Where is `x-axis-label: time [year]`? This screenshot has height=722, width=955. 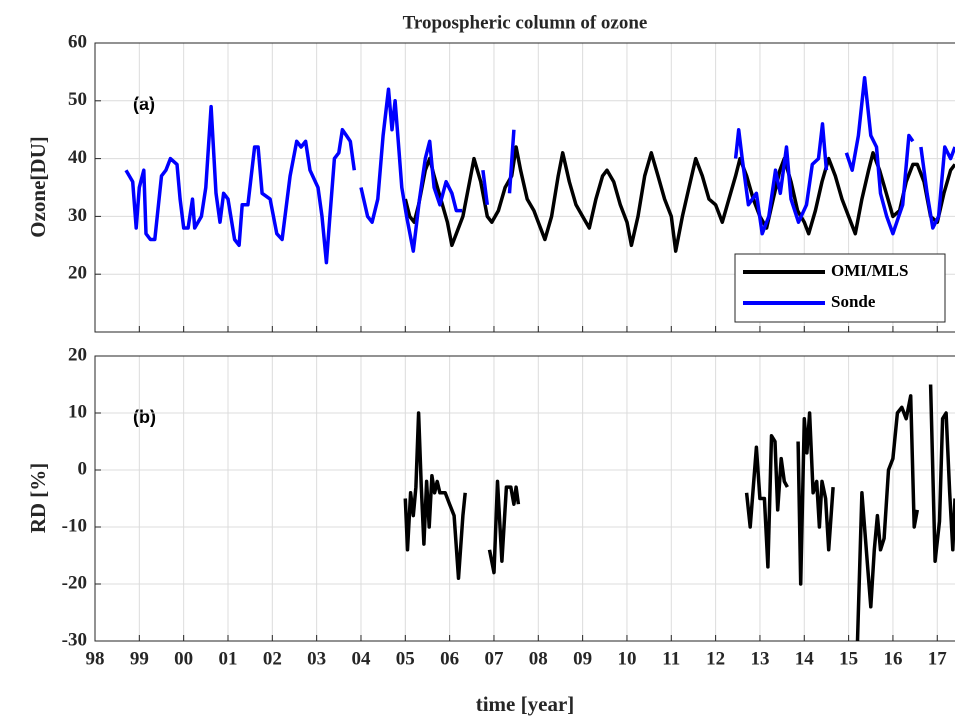 x-axis-label: time [year] is located at coordinates (525, 704).